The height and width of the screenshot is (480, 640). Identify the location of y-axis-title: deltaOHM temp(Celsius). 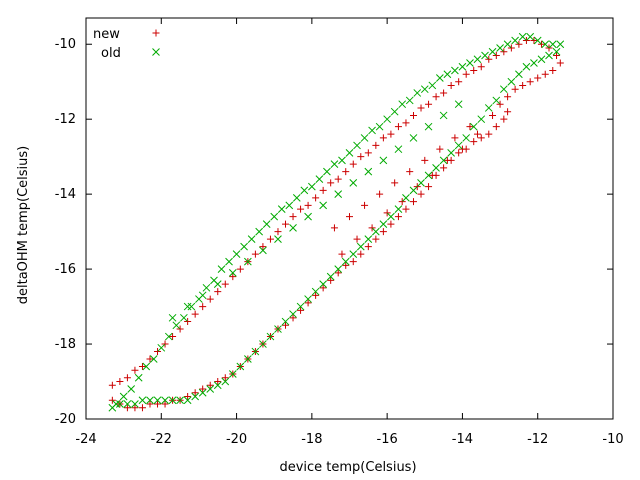
(23, 225).